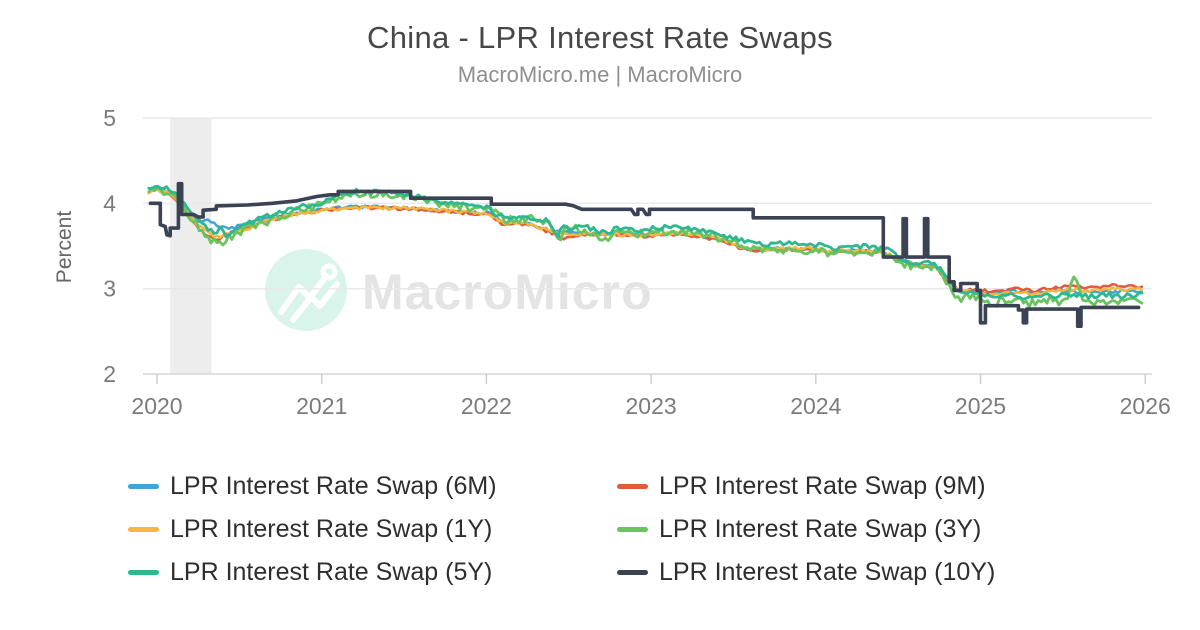  What do you see at coordinates (632, 529) in the screenshot?
I see `legend-swatch-3y` at bounding box center [632, 529].